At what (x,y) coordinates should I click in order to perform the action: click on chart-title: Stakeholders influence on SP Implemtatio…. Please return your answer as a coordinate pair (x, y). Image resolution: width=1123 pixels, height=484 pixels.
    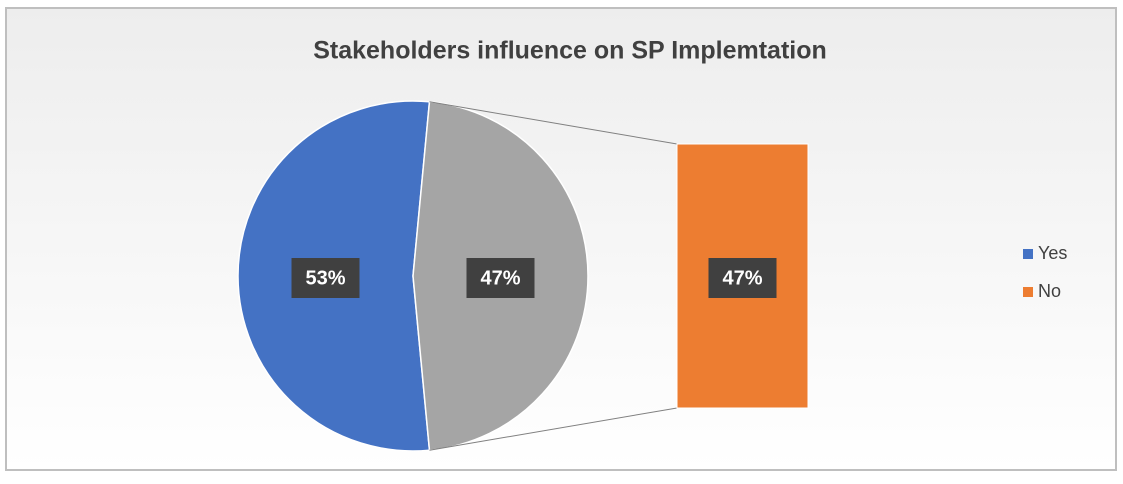
    Looking at the image, I should click on (570, 51).